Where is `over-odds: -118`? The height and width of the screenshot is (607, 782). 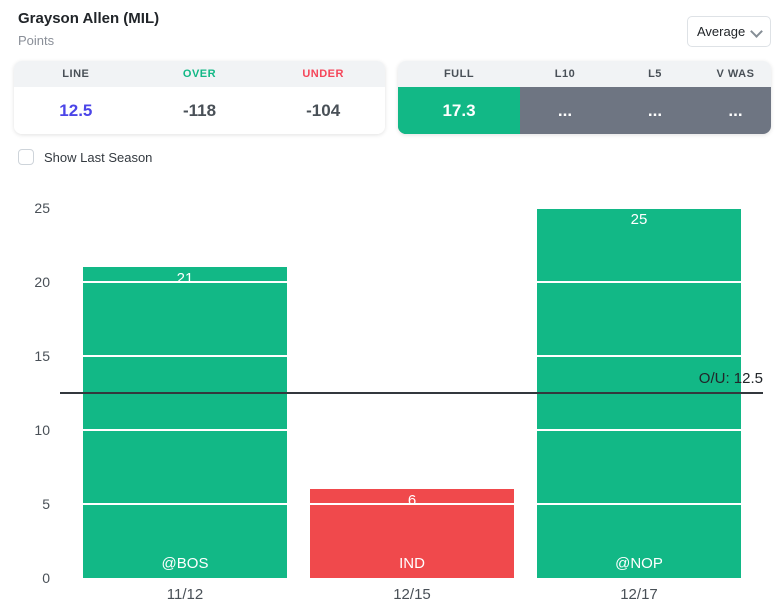
over-odds: -118 is located at coordinates (199, 110).